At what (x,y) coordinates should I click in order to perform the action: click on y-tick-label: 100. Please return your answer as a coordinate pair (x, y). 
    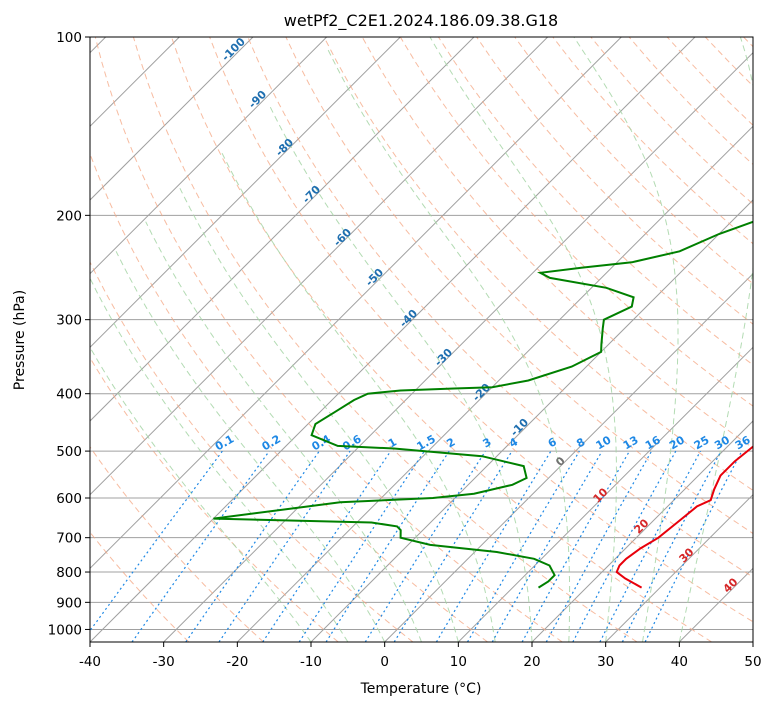
    Looking at the image, I should click on (69, 38).